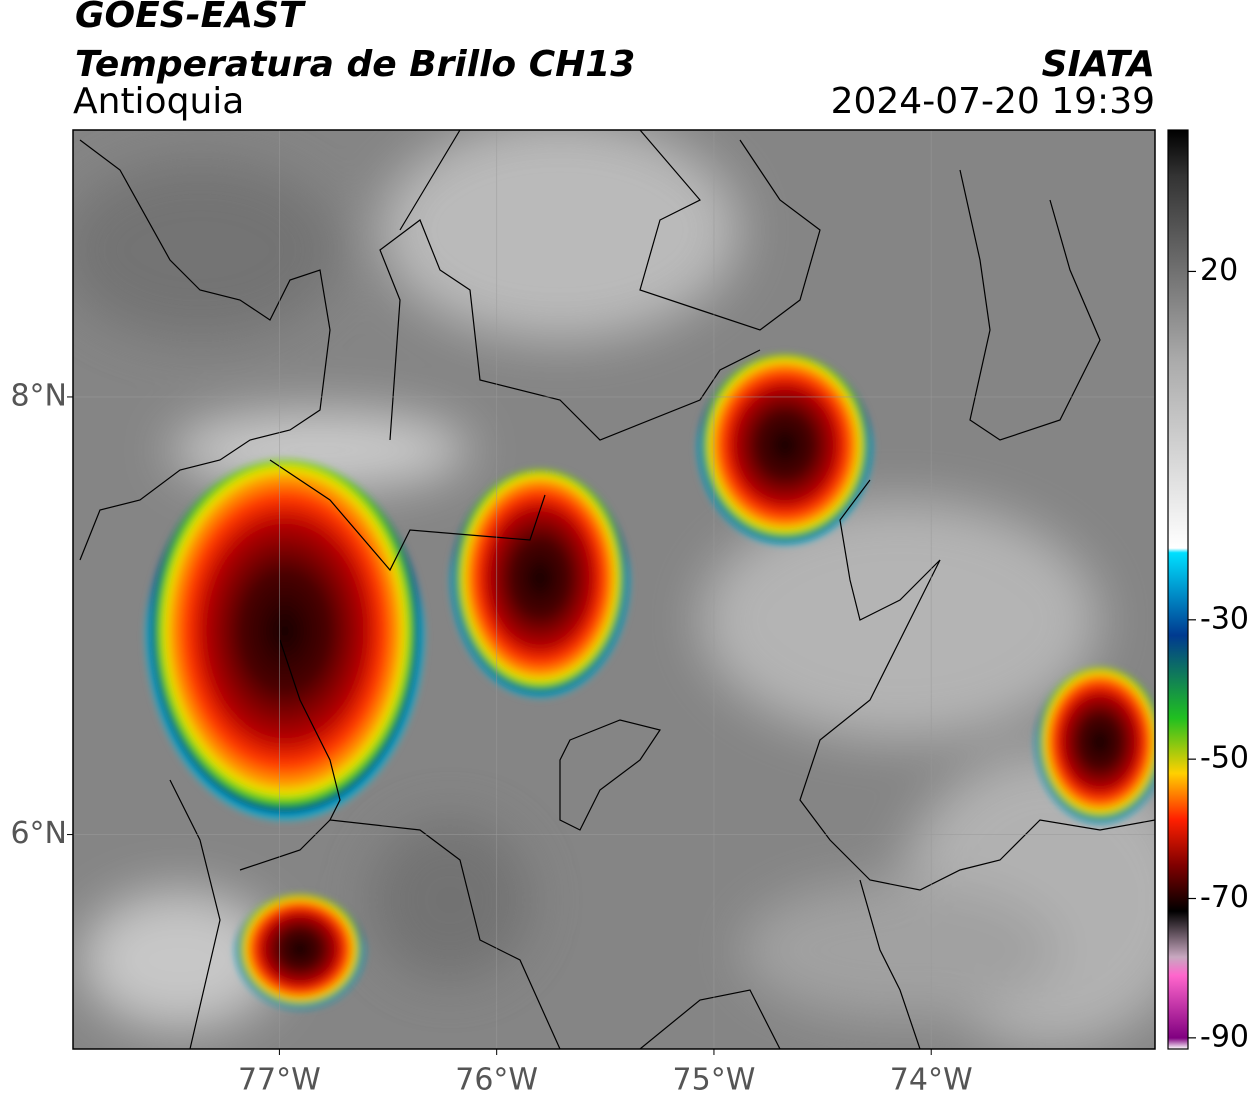 This screenshot has width=1252, height=1103. Describe the element at coordinates (1224, 758) in the screenshot. I see `colorbar-tick-label: -50` at that location.